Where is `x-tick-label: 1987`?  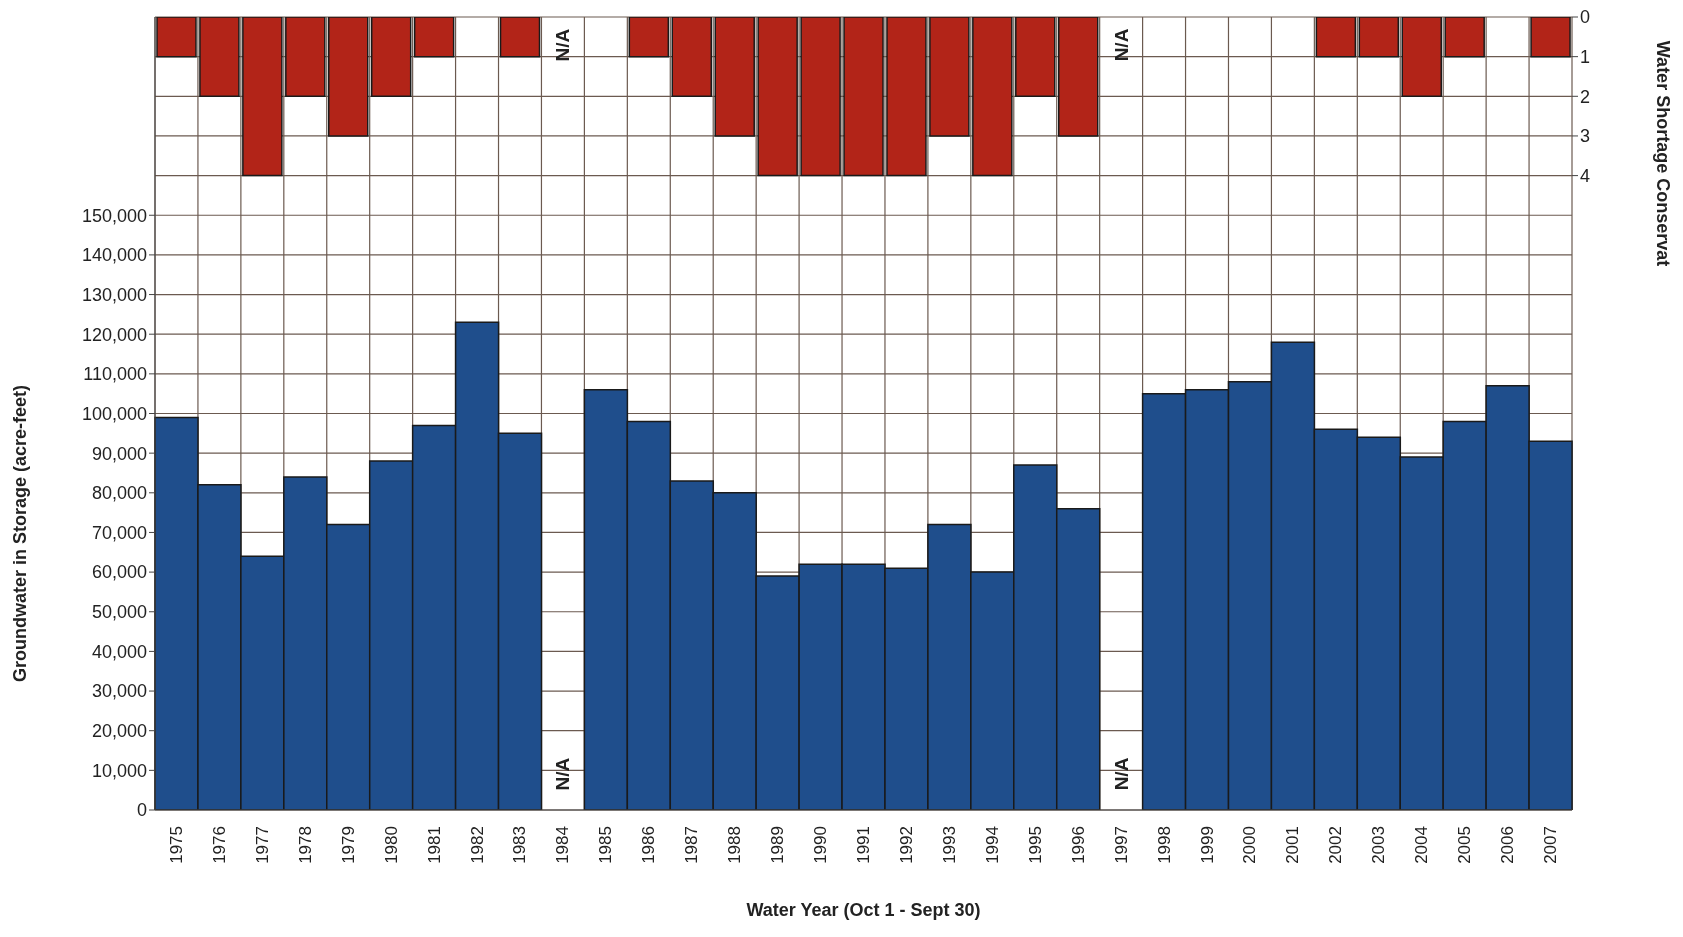 x-tick-label: 1987 is located at coordinates (692, 845).